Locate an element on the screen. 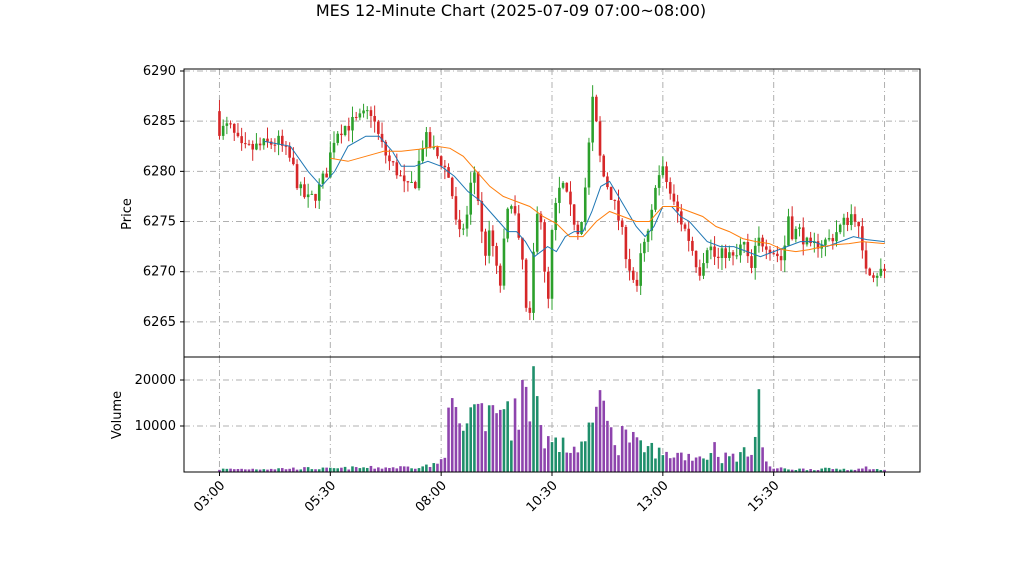 The image size is (1022, 575). volume-bar-series is located at coordinates (552, 419).